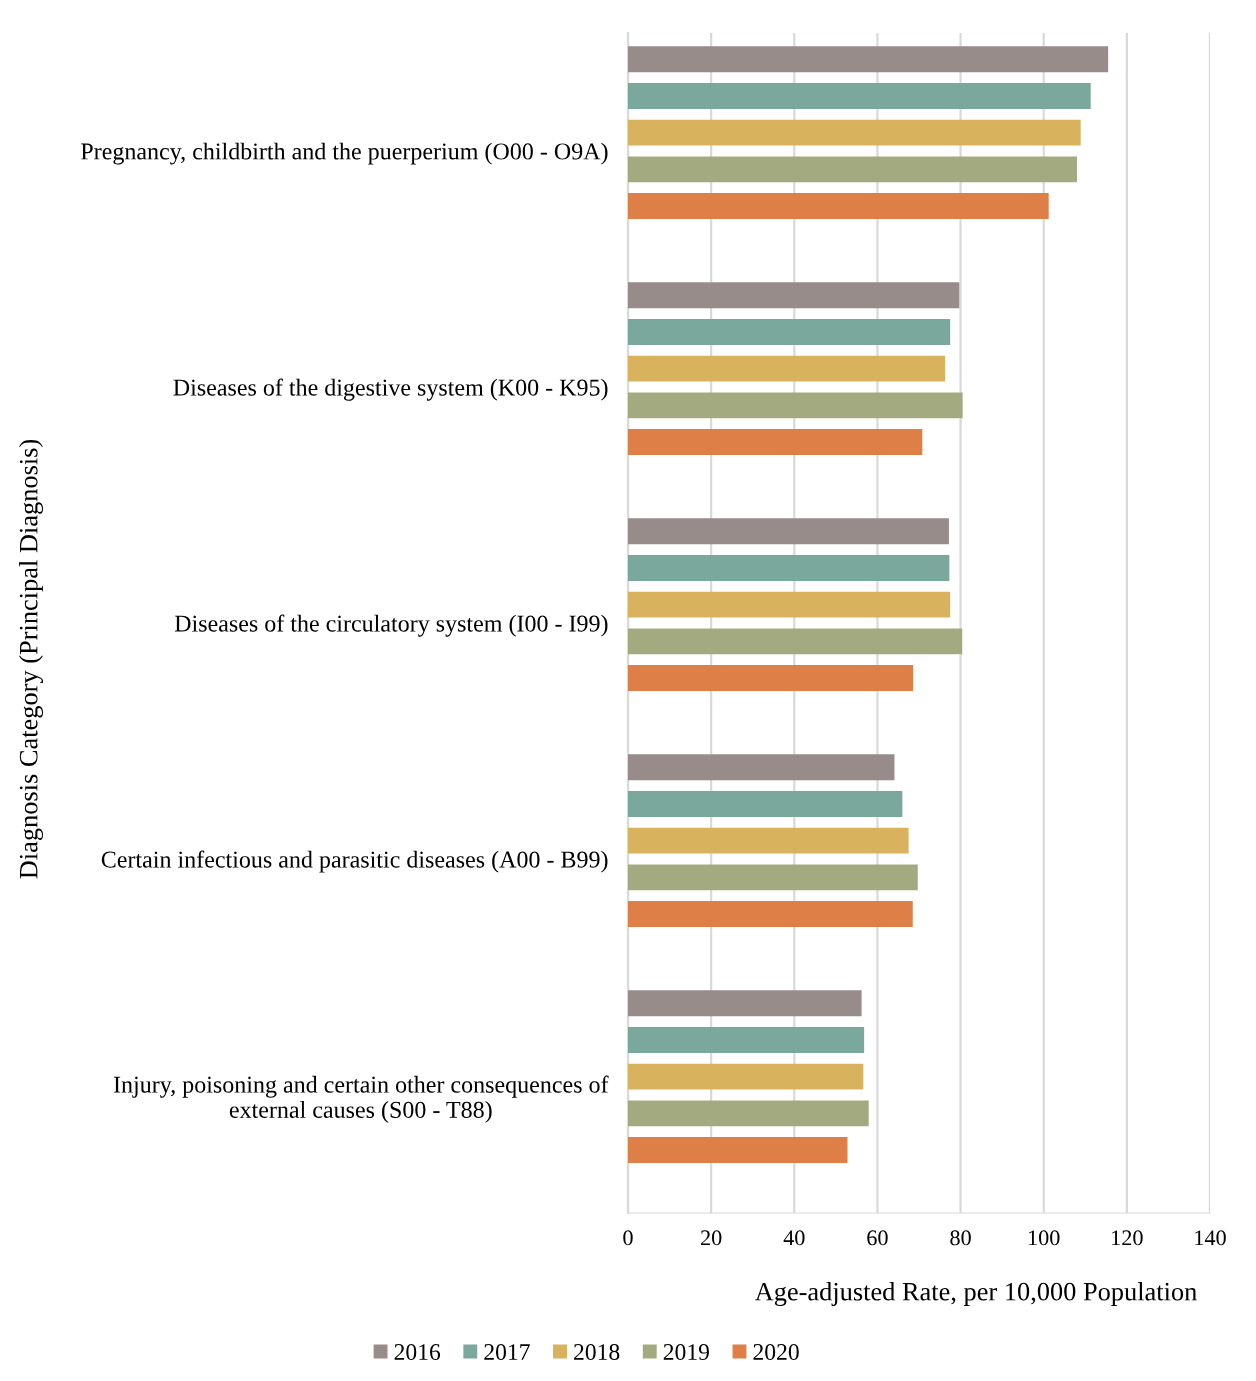  What do you see at coordinates (975, 1294) in the screenshot?
I see `x-axis-title: Age-adjusted Rate, per 10,000 Population` at bounding box center [975, 1294].